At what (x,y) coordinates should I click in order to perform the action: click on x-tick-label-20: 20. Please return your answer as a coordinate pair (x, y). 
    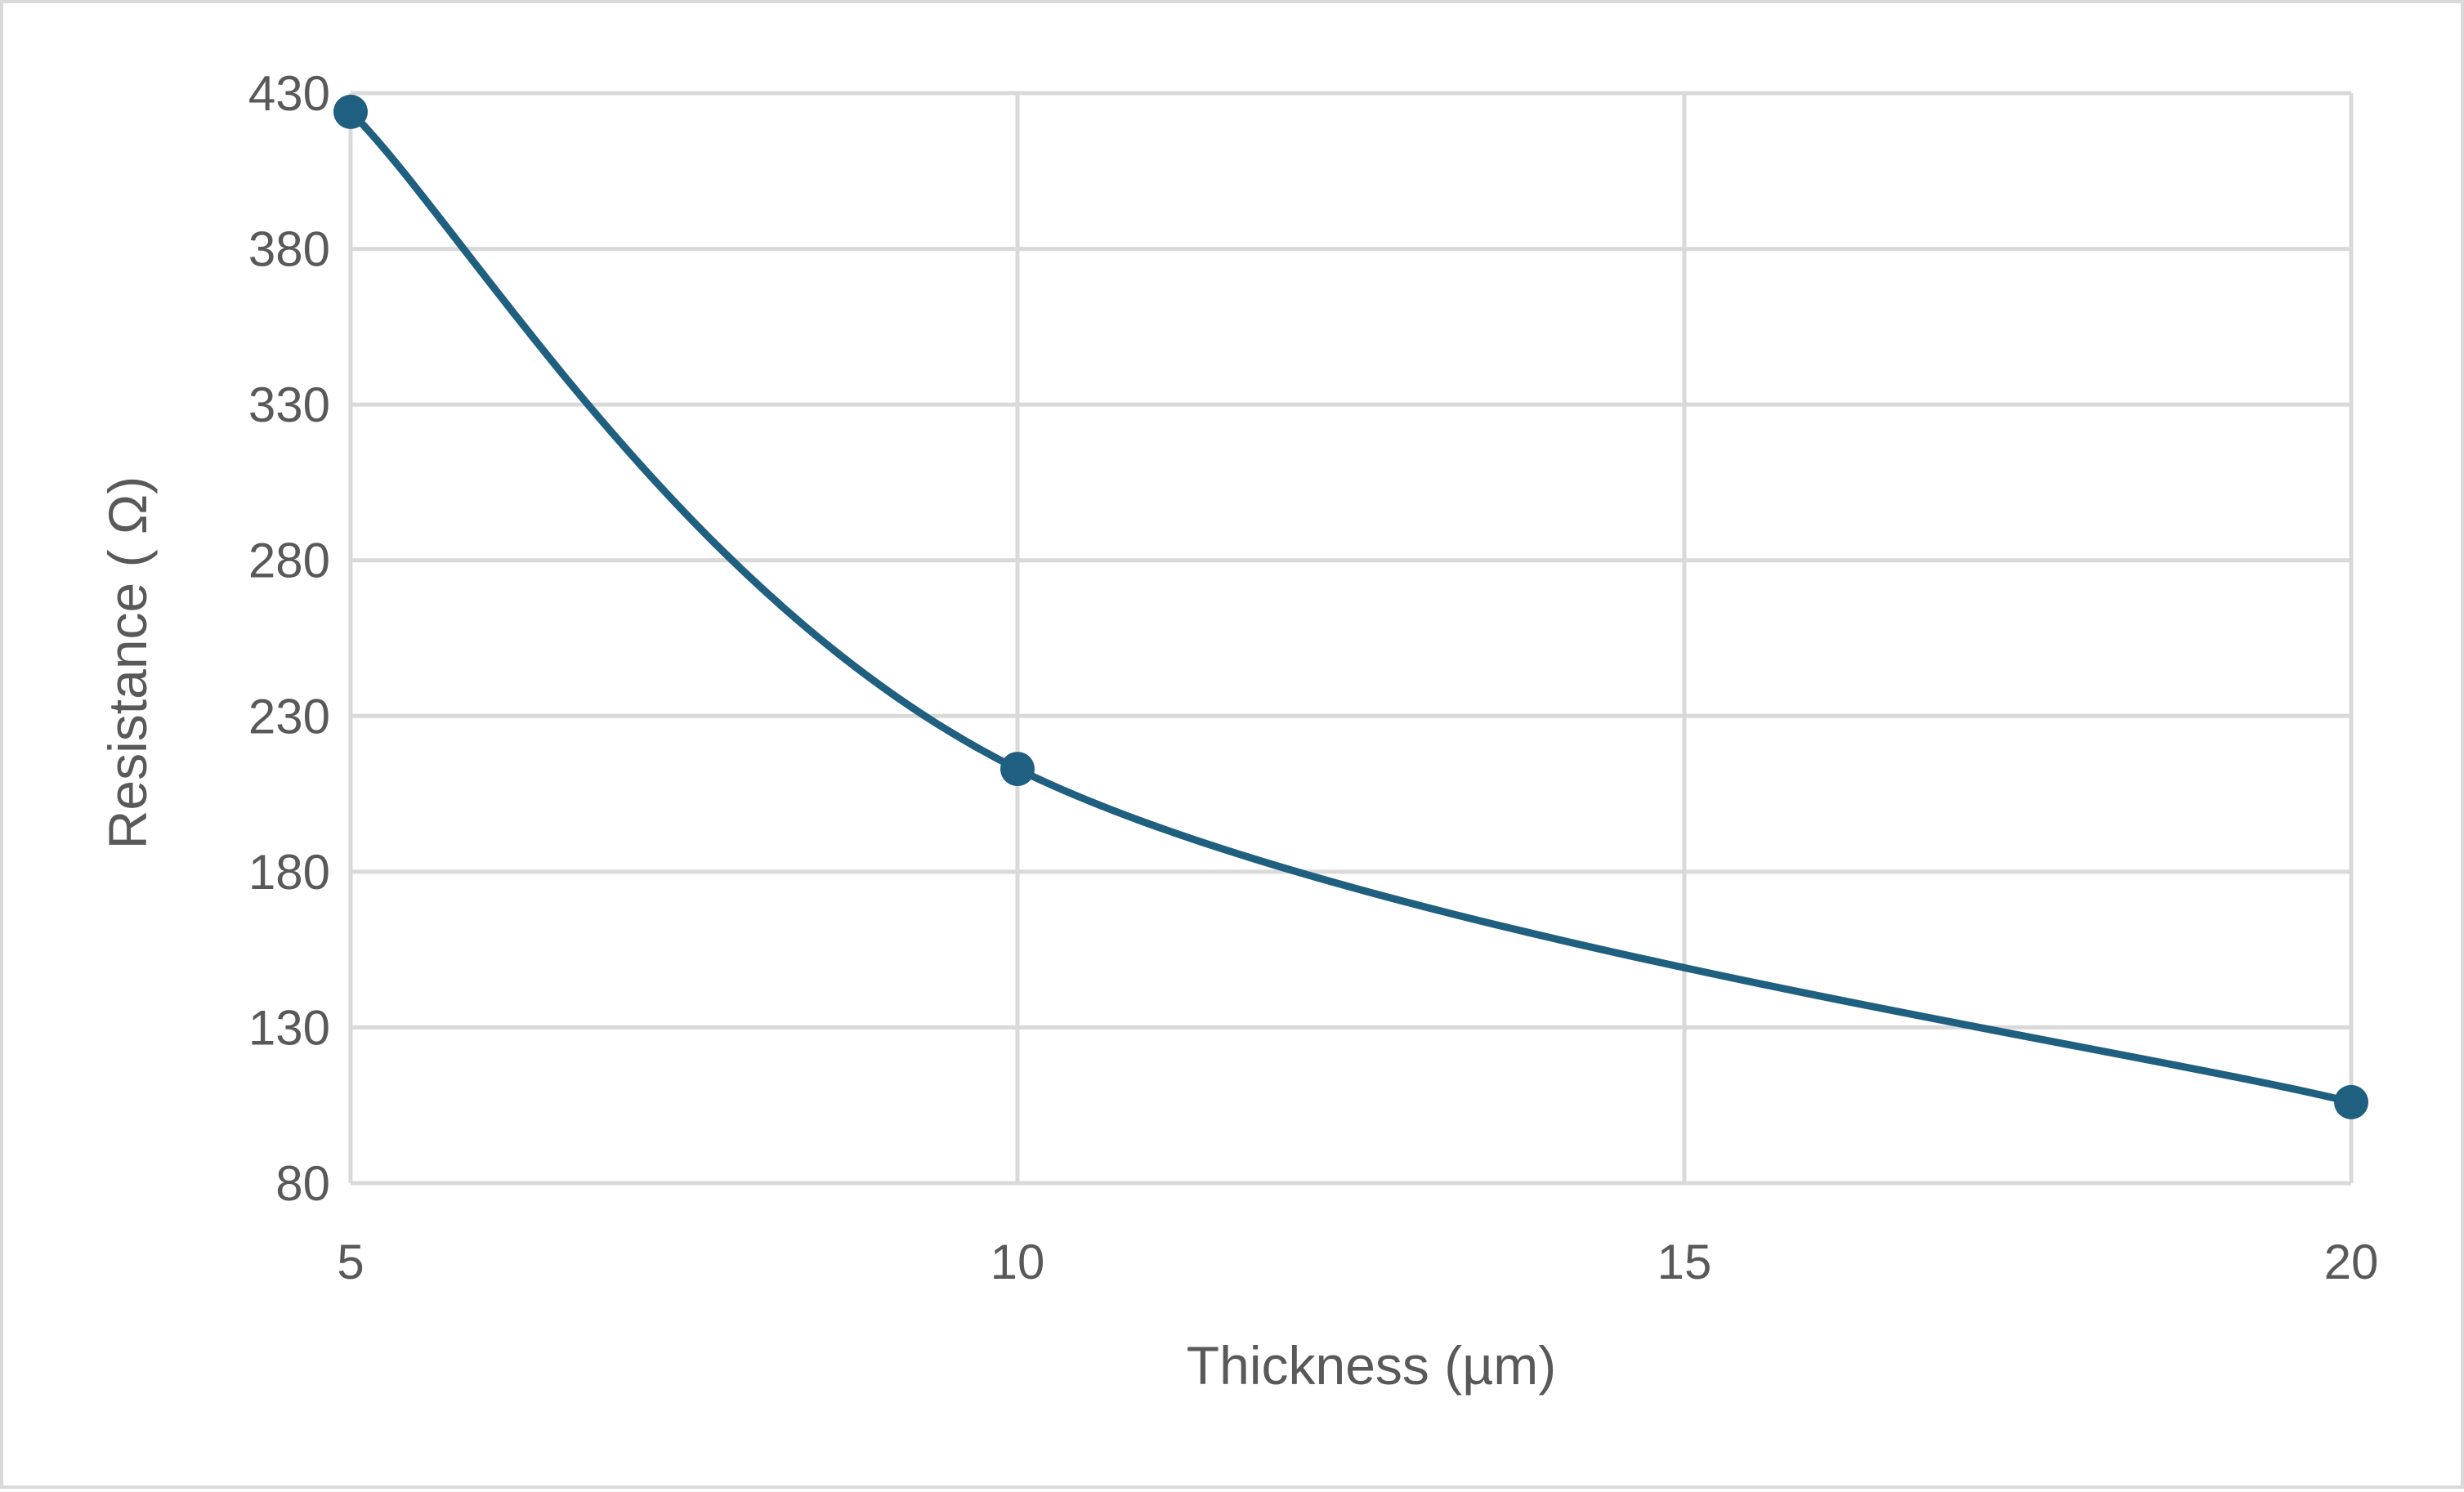
    Looking at the image, I should click on (2351, 1262).